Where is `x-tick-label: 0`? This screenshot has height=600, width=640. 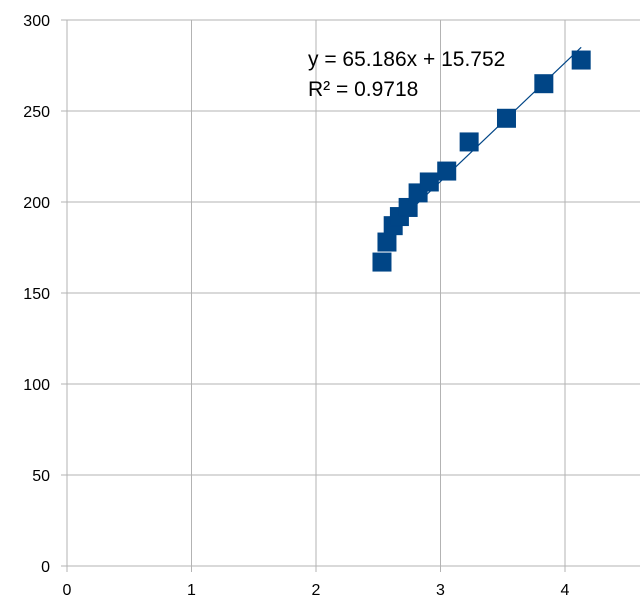
x-tick-label: 0 is located at coordinates (67, 590).